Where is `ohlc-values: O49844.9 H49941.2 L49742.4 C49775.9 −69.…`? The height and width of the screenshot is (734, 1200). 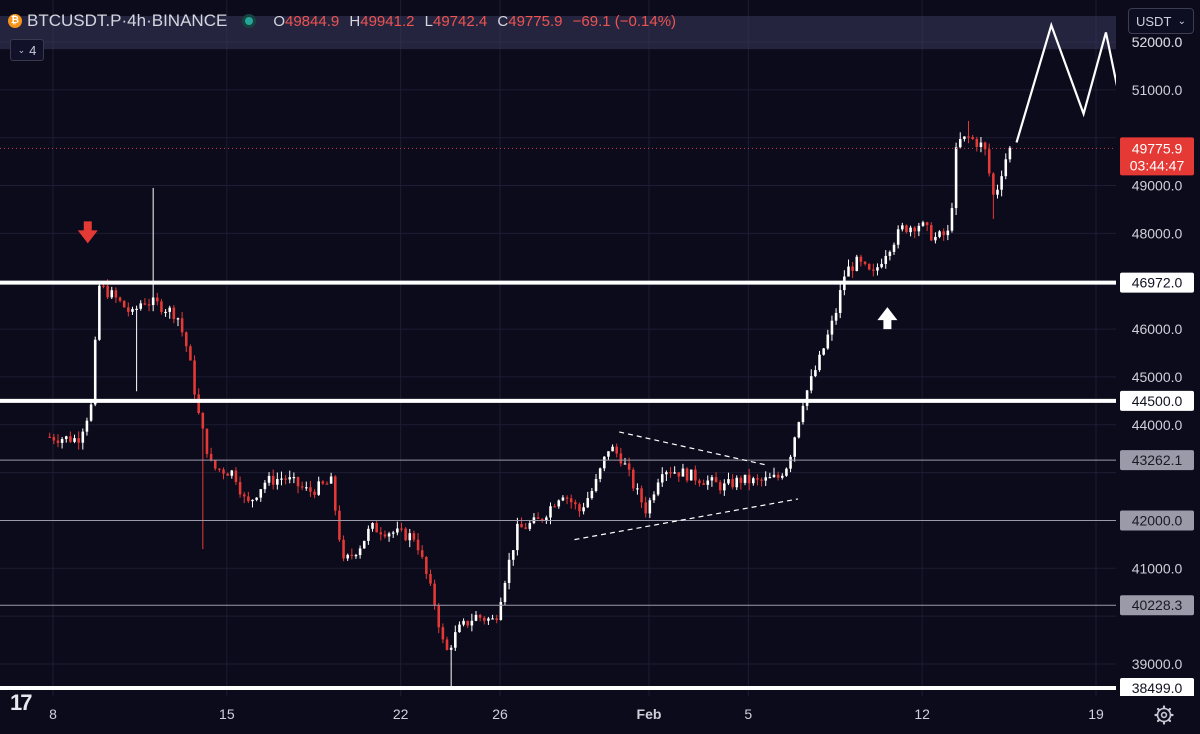
ohlc-values: O49844.9 H49941.2 L49742.4 C49775.9 −69.… is located at coordinates (477, 21).